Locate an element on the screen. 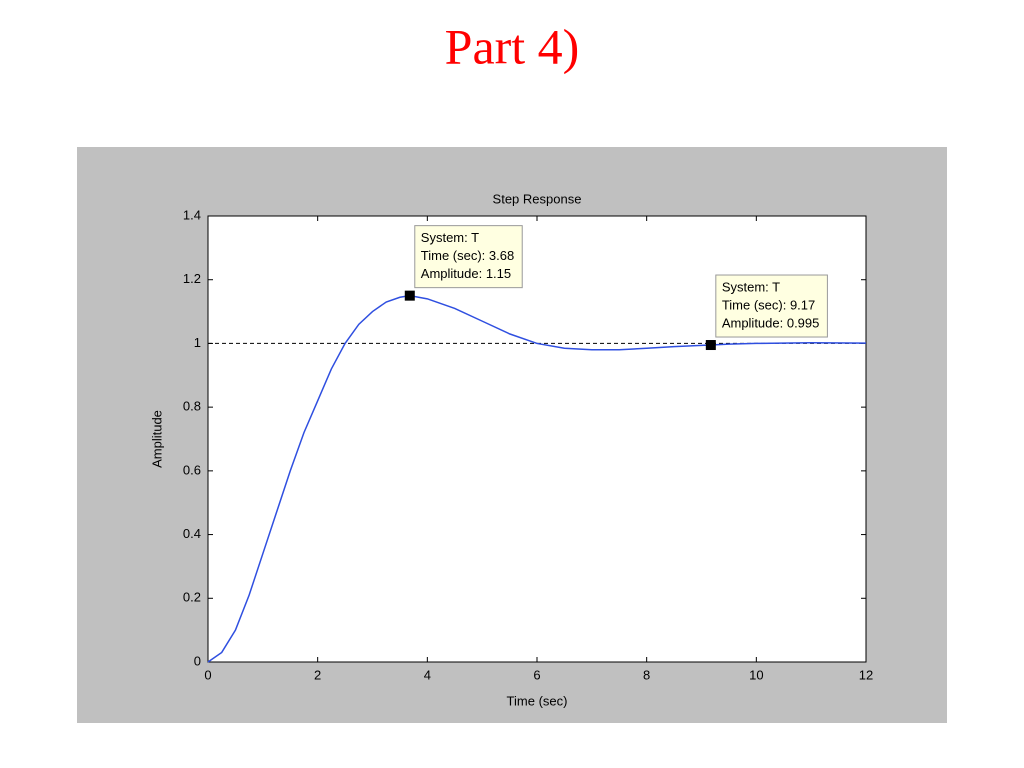 The image size is (1024, 768). y-axis-label: Amplitude is located at coordinates (156, 439).